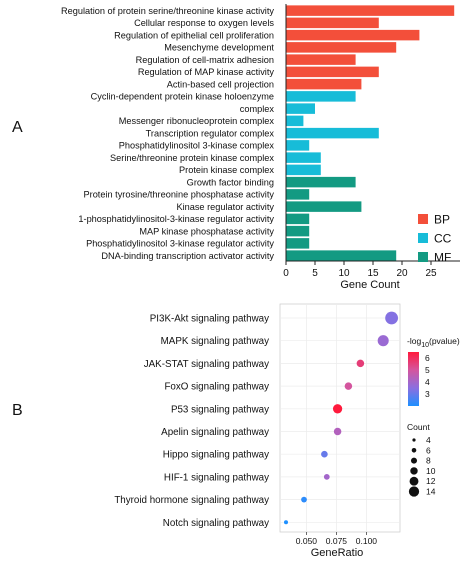 This screenshot has height=566, width=475. I want to click on color-bar-tick-label: 6, so click(427, 358).